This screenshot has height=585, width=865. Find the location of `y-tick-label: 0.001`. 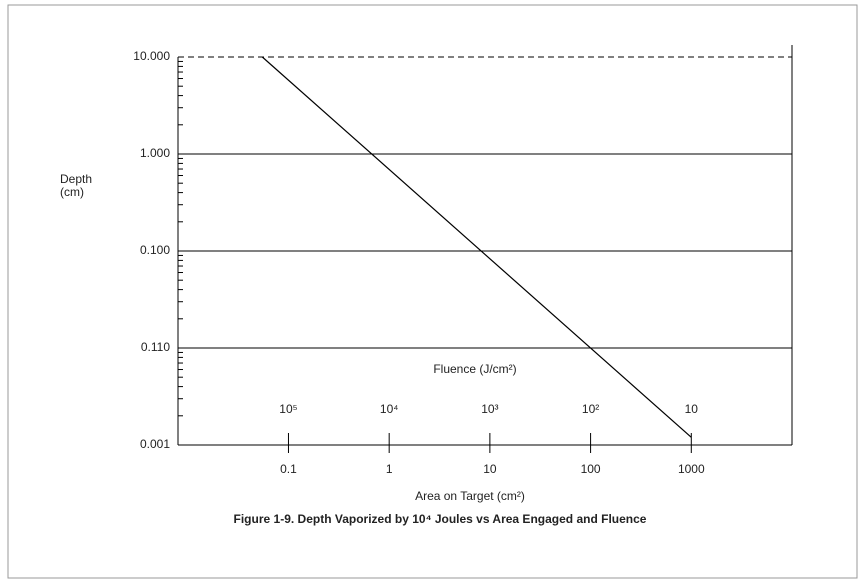

y-tick-label: 0.001 is located at coordinates (155, 444).